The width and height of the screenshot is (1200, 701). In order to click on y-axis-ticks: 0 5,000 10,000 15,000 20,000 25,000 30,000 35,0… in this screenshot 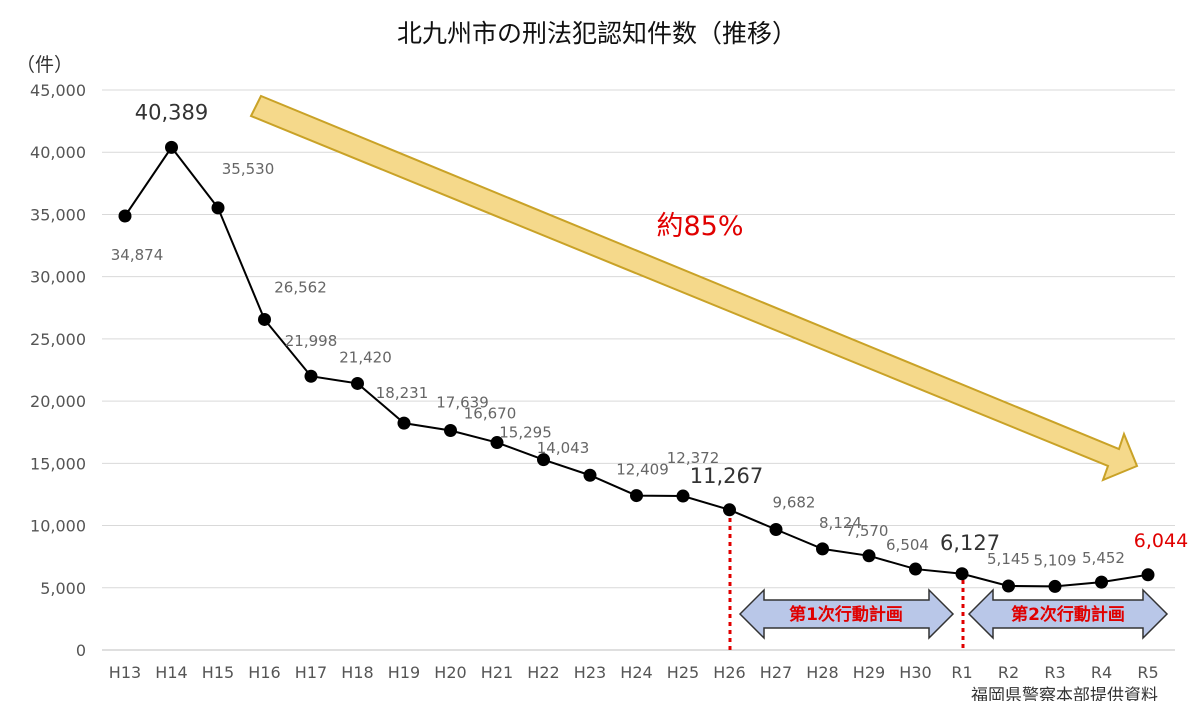, I will do `click(58, 370)`.